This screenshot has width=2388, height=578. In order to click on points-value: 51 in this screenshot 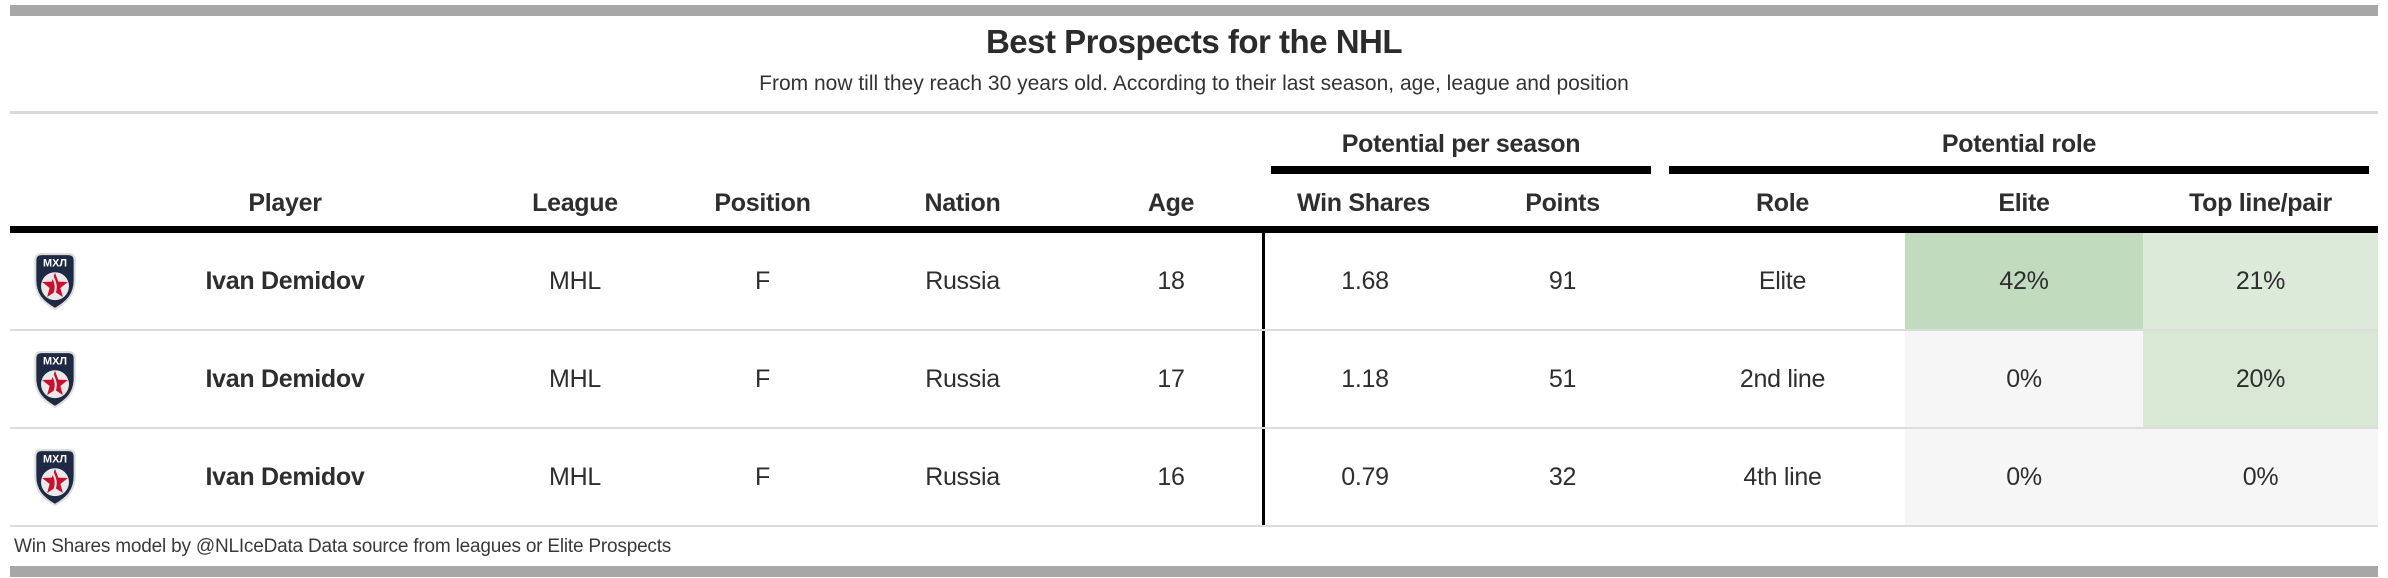, I will do `click(1562, 378)`.